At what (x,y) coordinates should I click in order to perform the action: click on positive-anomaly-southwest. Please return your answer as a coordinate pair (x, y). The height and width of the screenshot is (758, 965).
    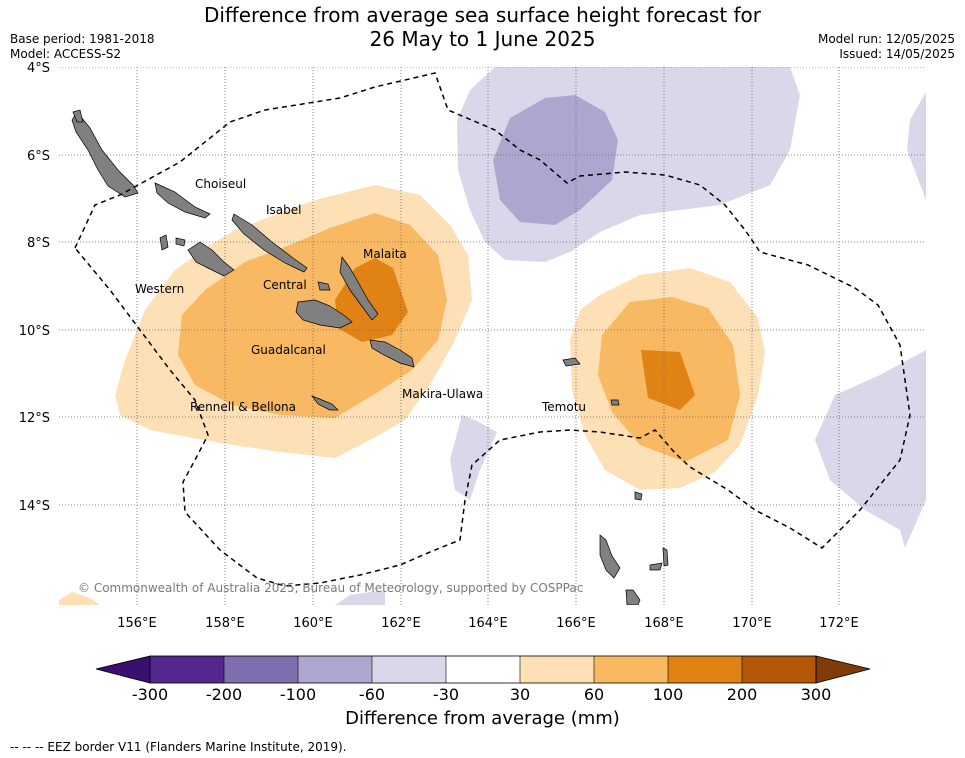
    Looking at the image, I should click on (79, 598).